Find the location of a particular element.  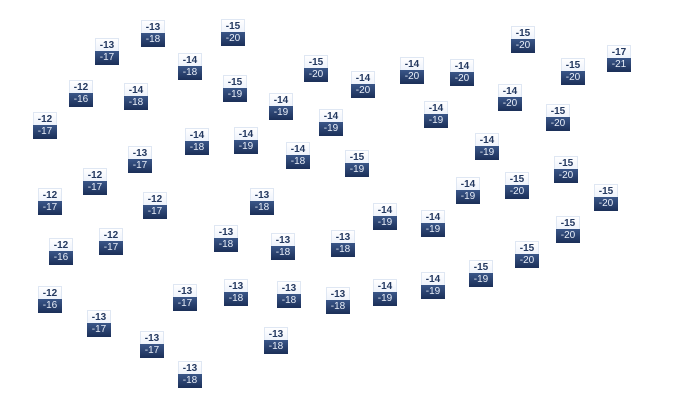

low-temperature: -21 is located at coordinates (619, 65).